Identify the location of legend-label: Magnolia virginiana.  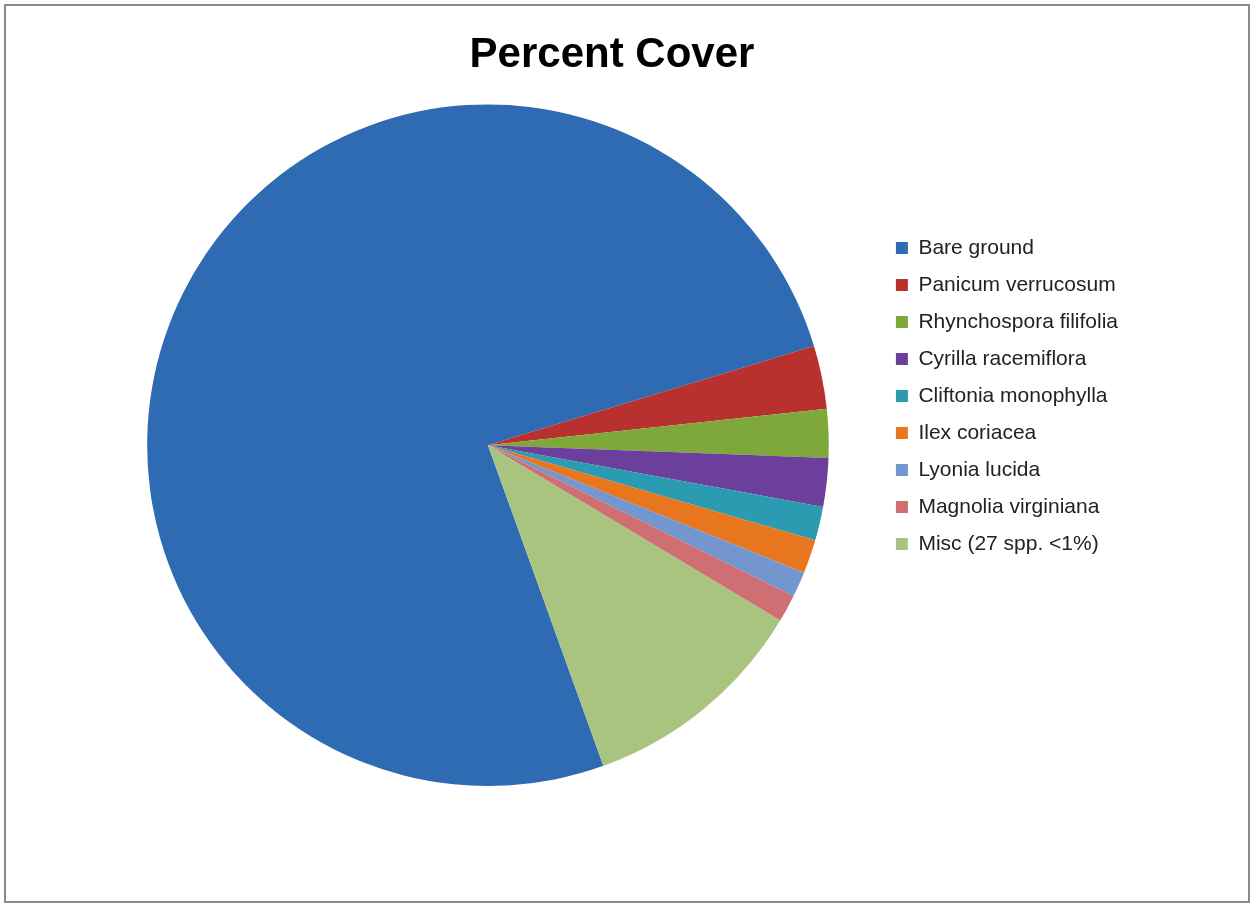
(1009, 505).